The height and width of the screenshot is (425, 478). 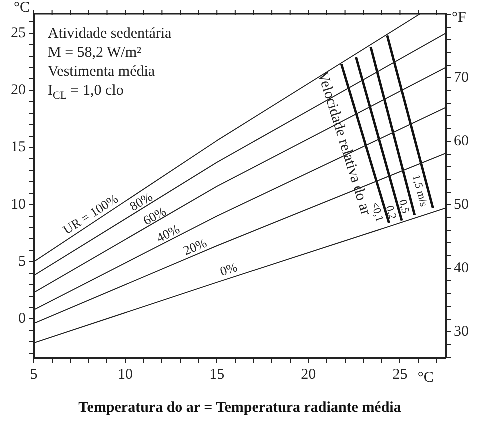 I want to click on text: 0%, so click(x=229, y=269).